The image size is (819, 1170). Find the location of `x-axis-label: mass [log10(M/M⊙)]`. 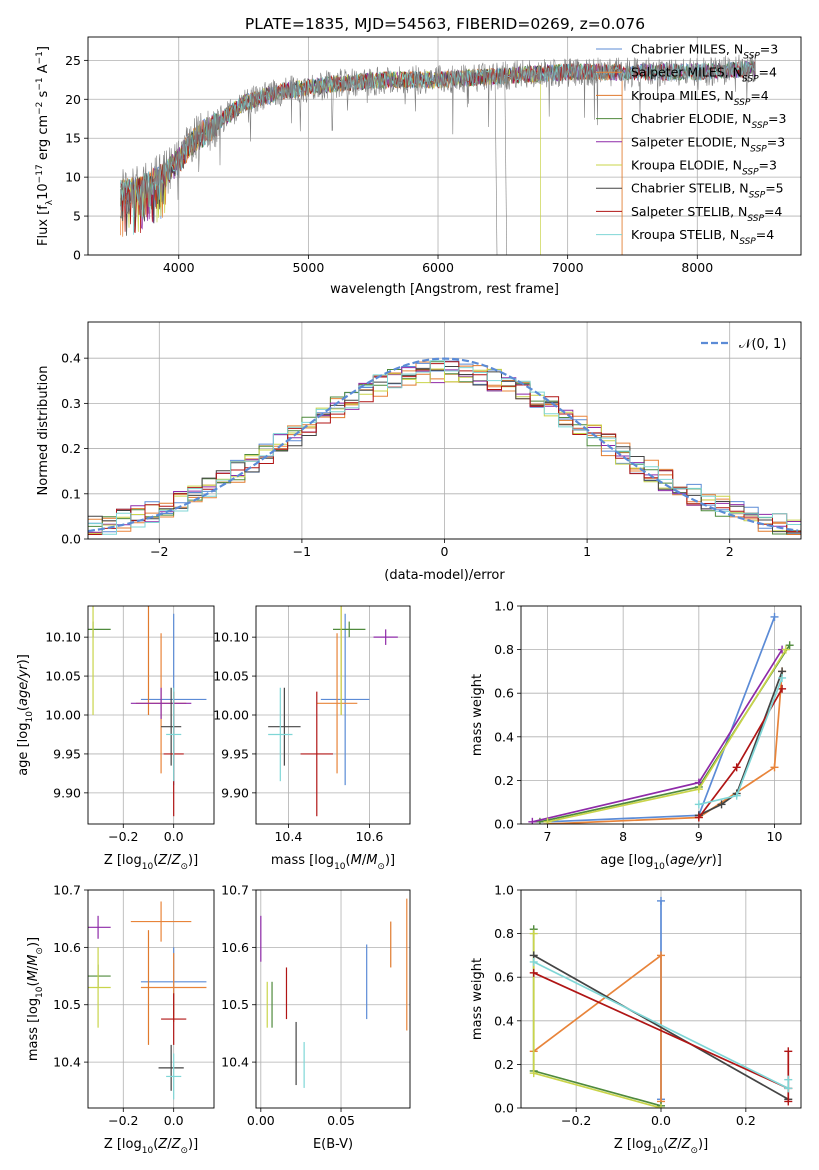

x-axis-label: mass [log10(M/M⊙)] is located at coordinates (333, 862).